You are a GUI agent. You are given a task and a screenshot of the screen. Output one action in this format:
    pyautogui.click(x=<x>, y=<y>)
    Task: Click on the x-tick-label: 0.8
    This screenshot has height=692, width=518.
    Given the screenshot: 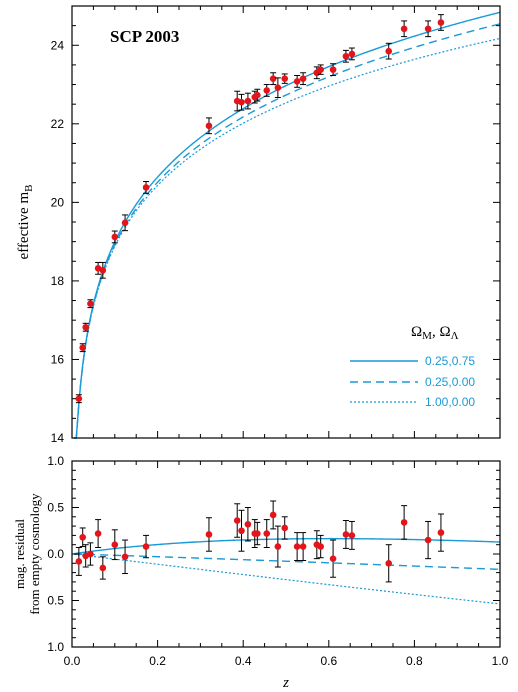 What is the action you would take?
    pyautogui.click(x=414, y=661)
    